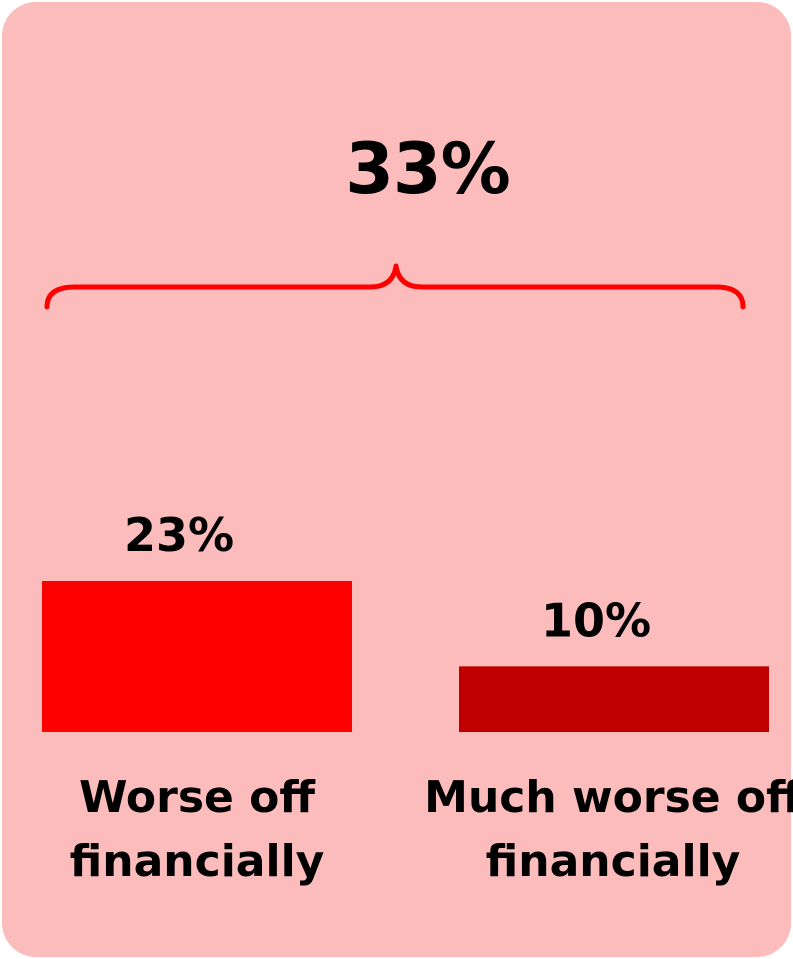  Describe the element at coordinates (179, 535) in the screenshot. I see `bar-value-label-0: 23%` at that location.